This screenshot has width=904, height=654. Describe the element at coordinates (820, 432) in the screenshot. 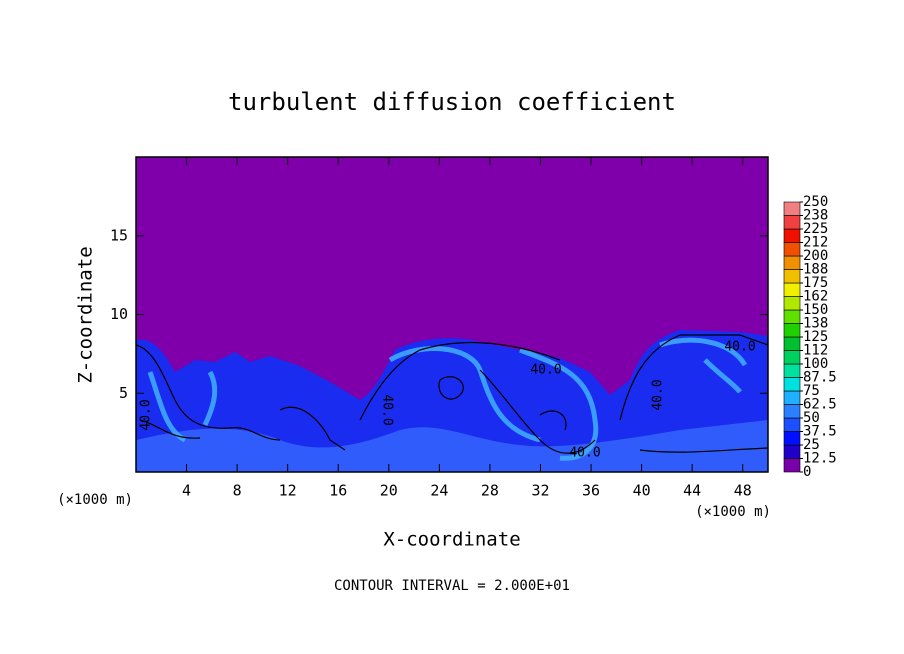

I see `colorbar-label: 37.5` at that location.